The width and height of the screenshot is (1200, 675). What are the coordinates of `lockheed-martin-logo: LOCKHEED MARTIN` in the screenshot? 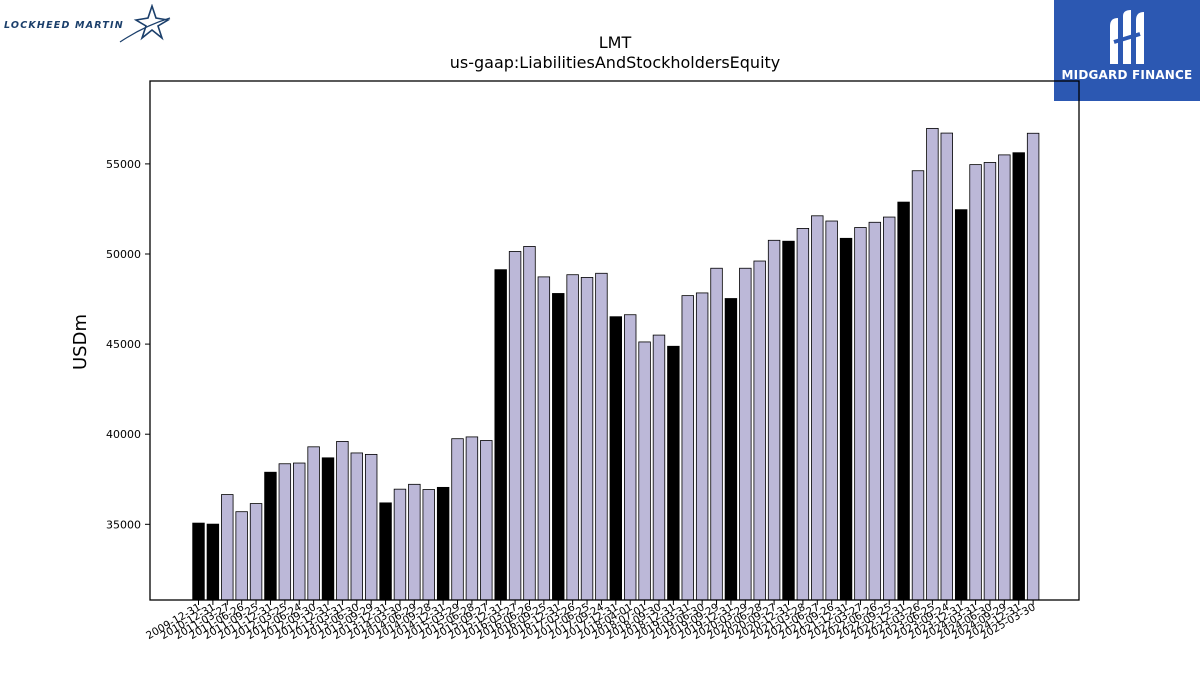 It's located at (89, 26).